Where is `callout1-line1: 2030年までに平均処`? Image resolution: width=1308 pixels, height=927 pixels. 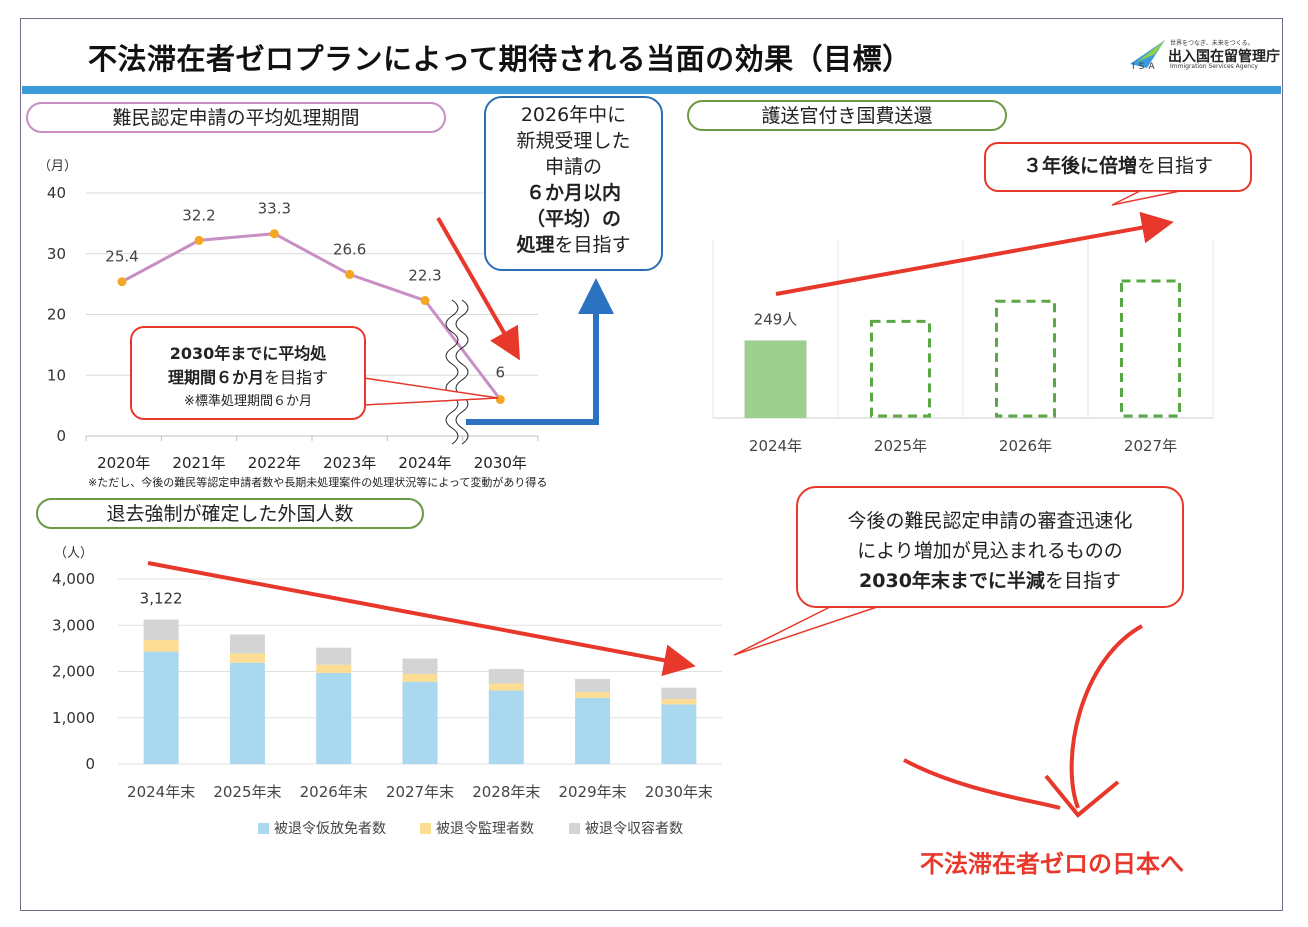 callout1-line1: 2030年までに平均処 is located at coordinates (248, 353).